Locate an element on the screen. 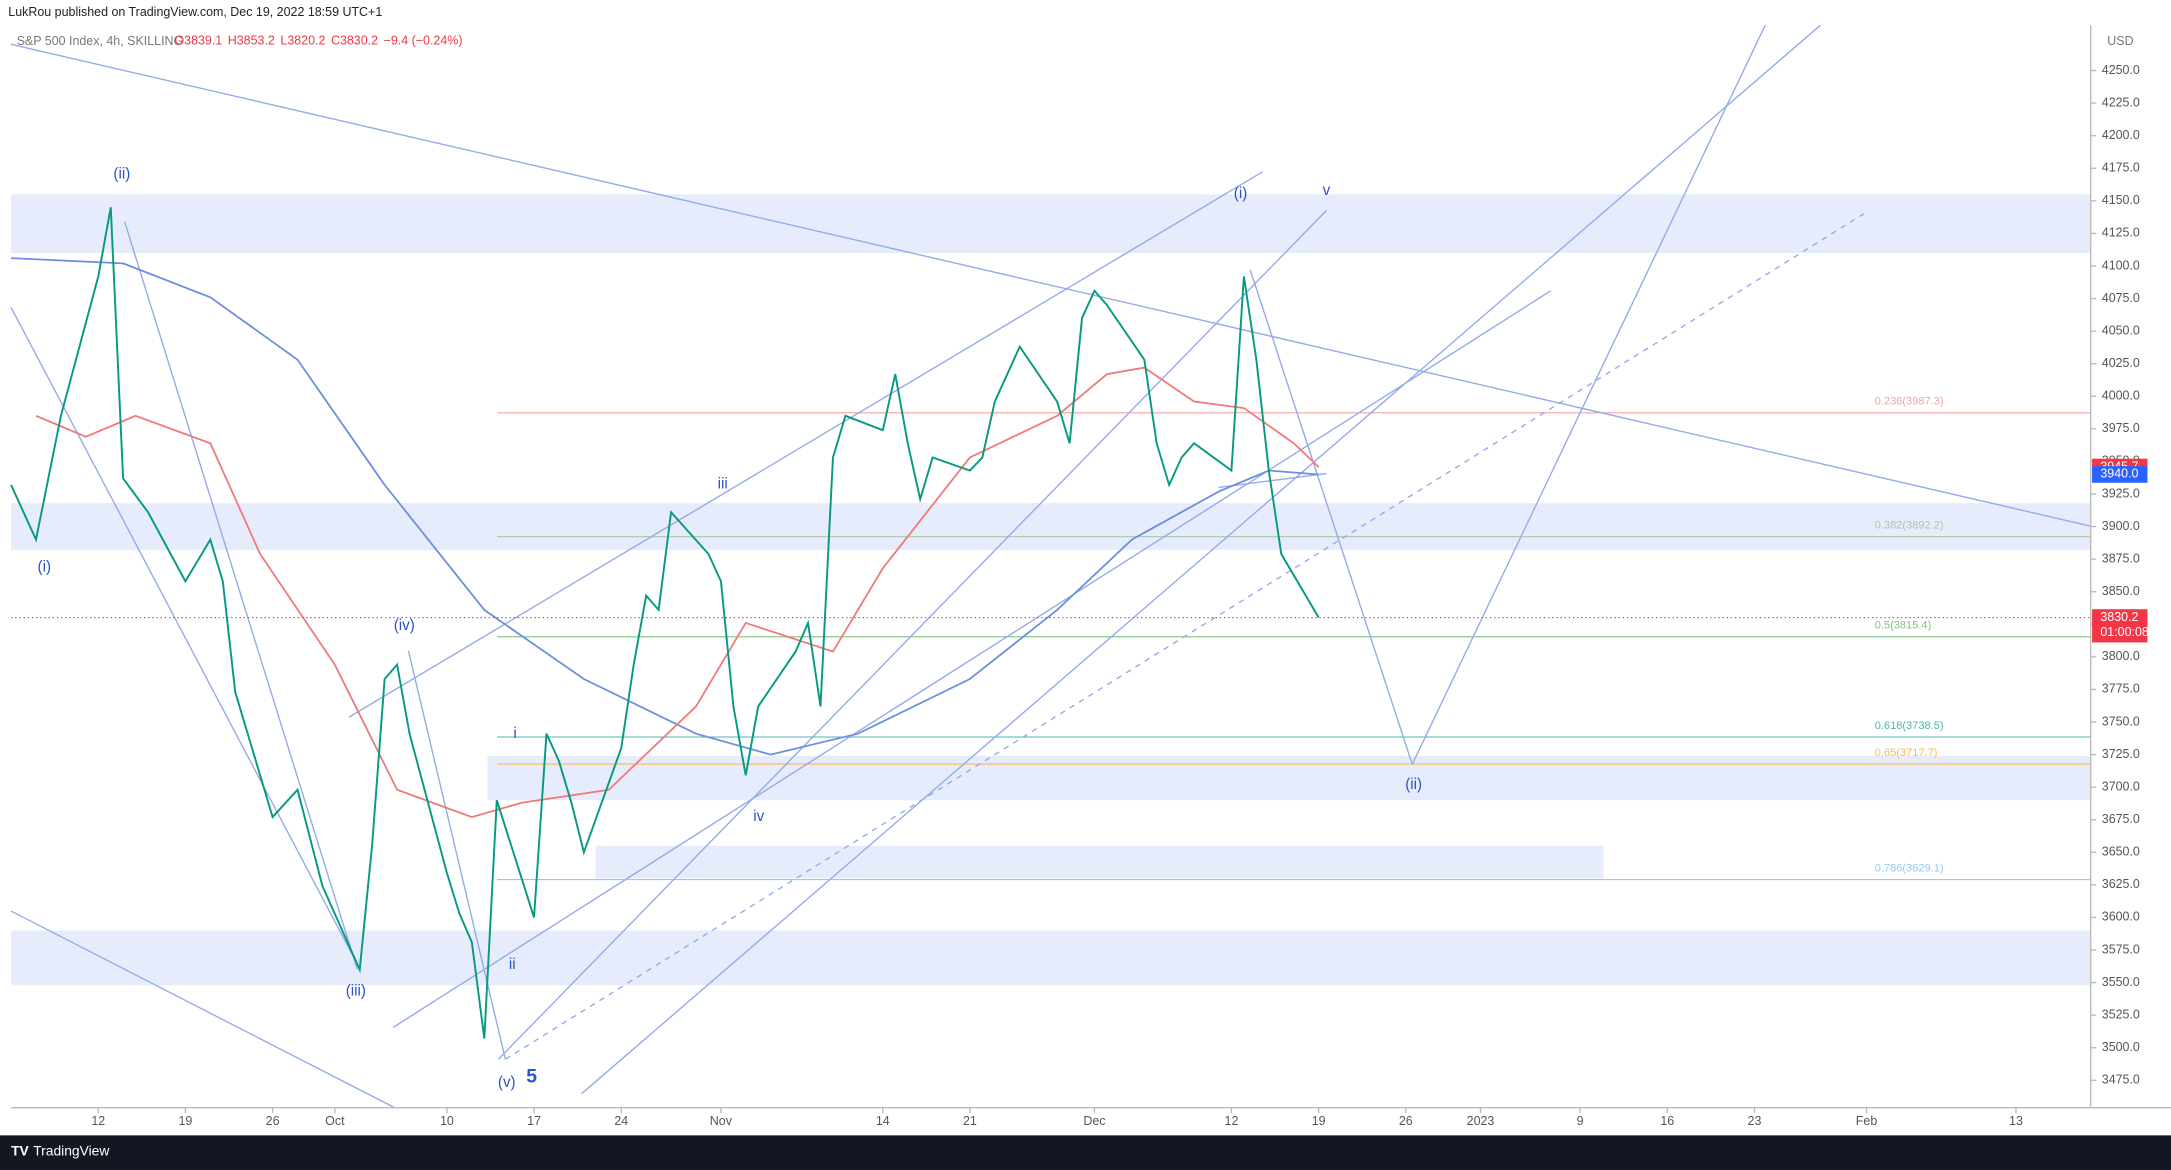  fib-label: 0.786(3629.1) is located at coordinates (1909, 868).